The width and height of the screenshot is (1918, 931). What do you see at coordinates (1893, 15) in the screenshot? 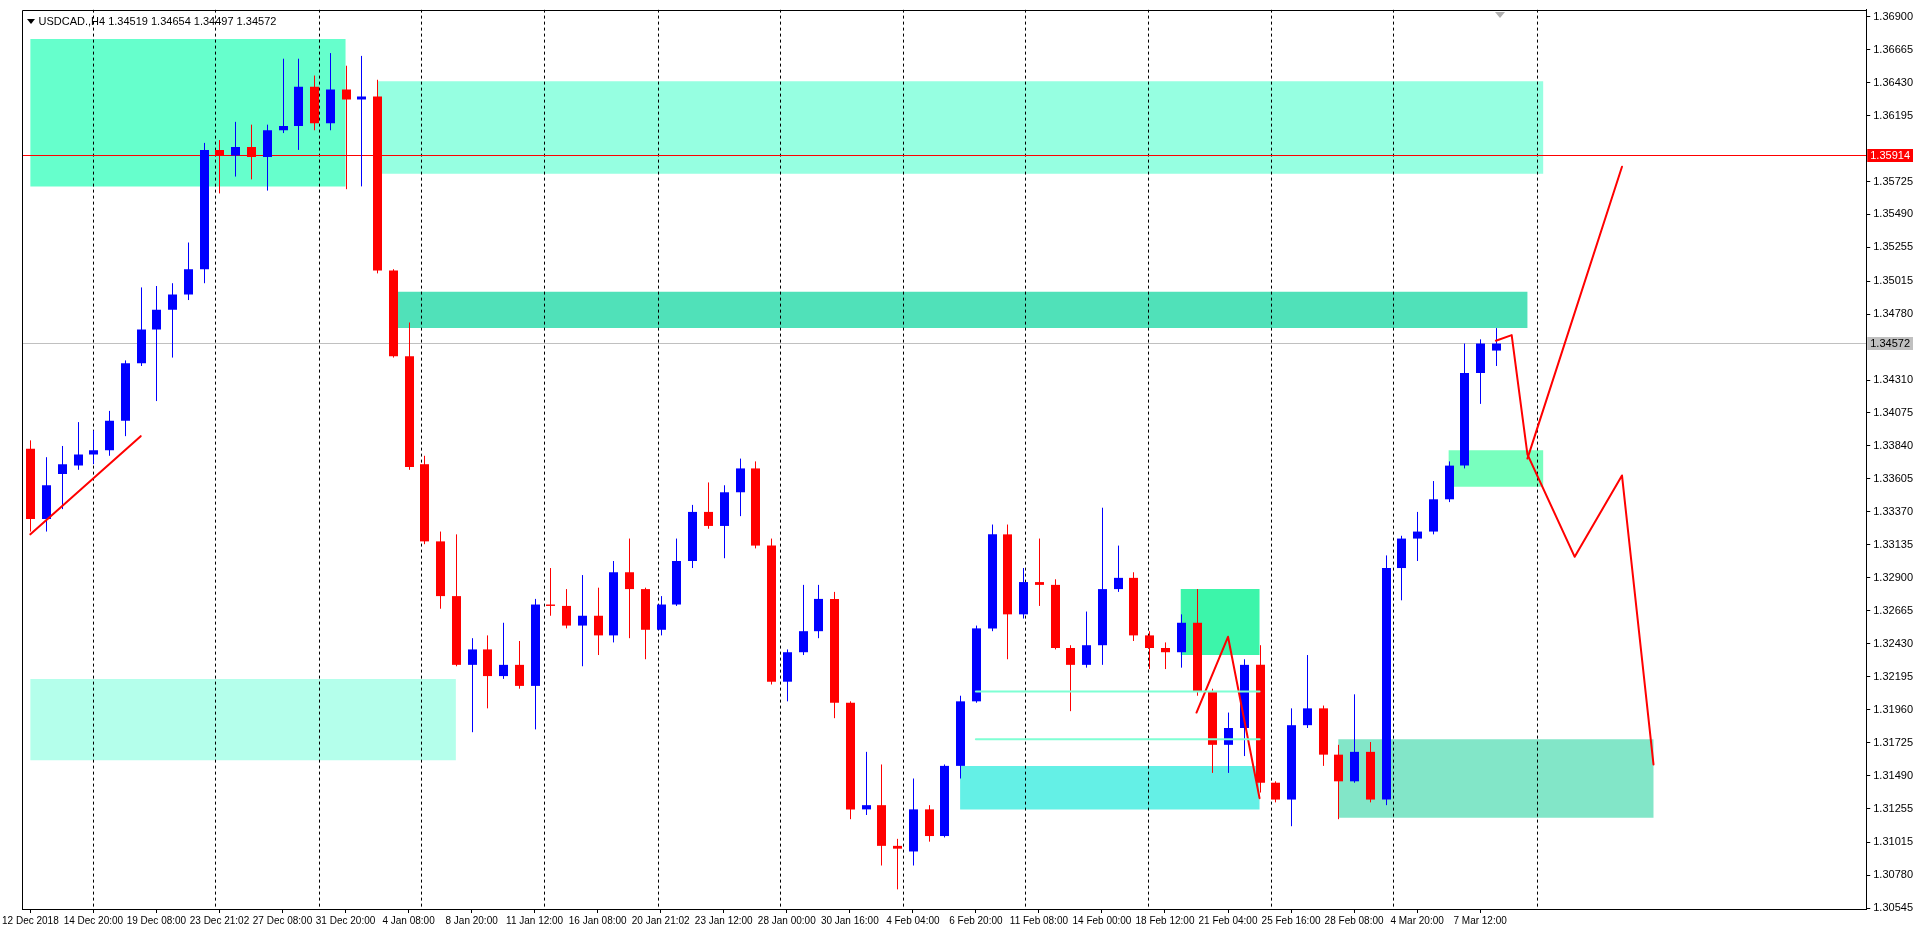
I see `y-tick-label: 1.36900` at bounding box center [1893, 15].